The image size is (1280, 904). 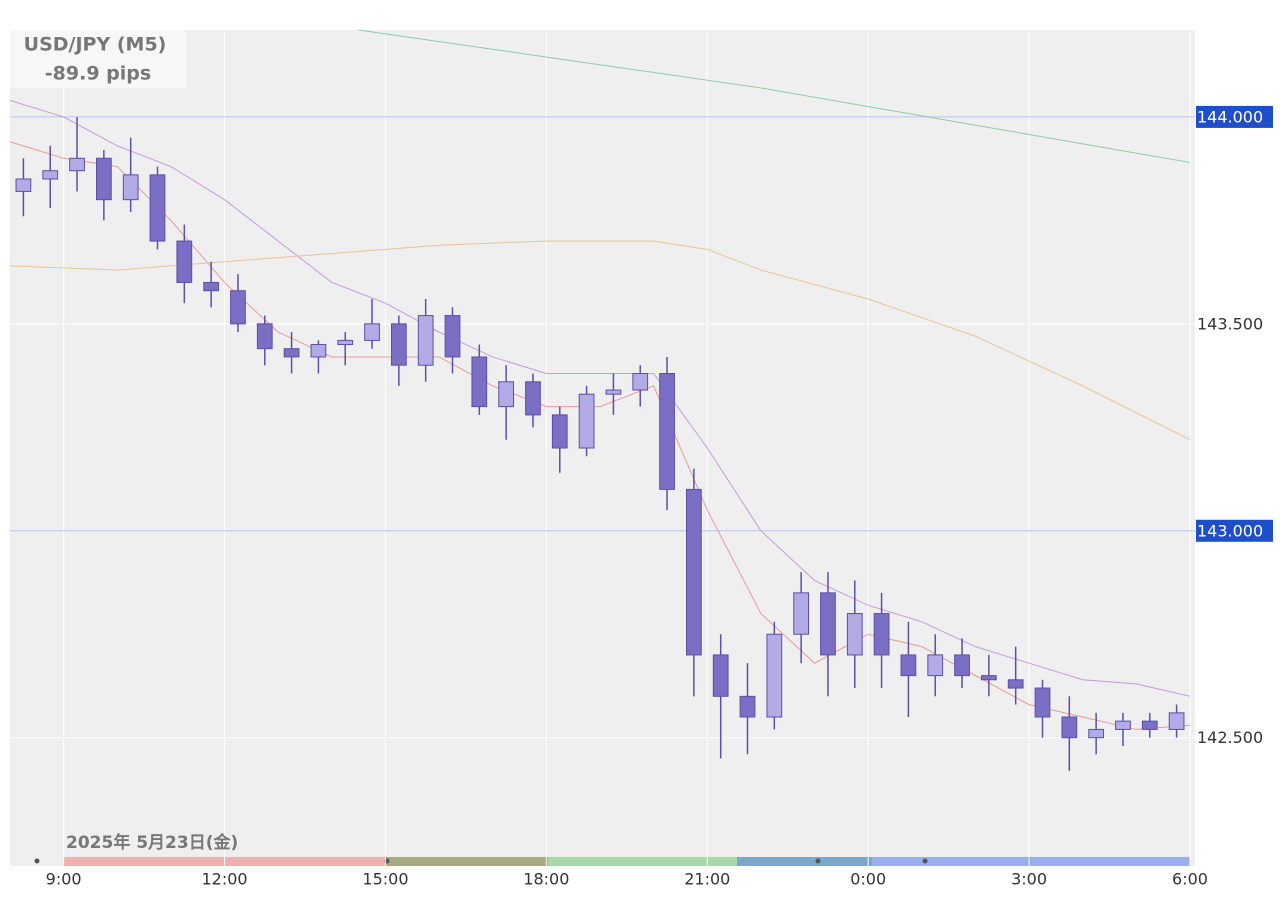 What do you see at coordinates (385, 879) in the screenshot?
I see `x-tick-label: 15:00` at bounding box center [385, 879].